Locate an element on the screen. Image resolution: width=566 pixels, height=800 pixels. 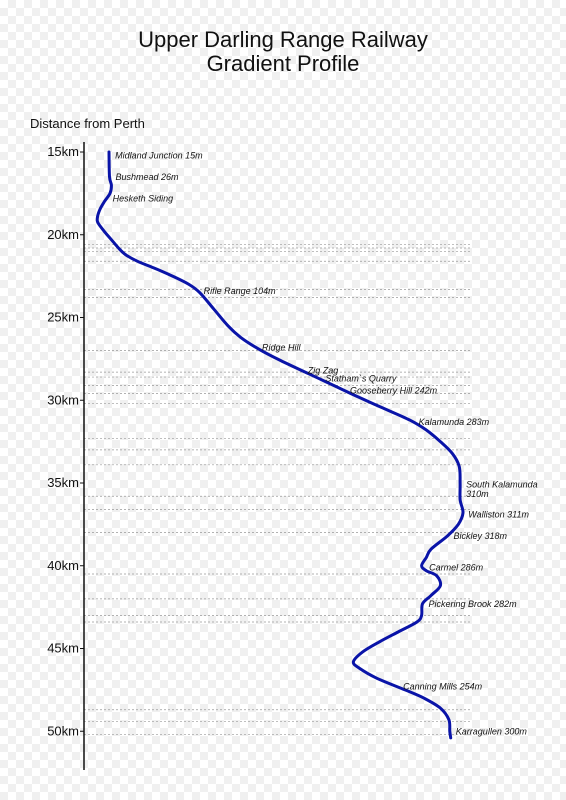
y-tick-label: 35km is located at coordinates (63, 482).